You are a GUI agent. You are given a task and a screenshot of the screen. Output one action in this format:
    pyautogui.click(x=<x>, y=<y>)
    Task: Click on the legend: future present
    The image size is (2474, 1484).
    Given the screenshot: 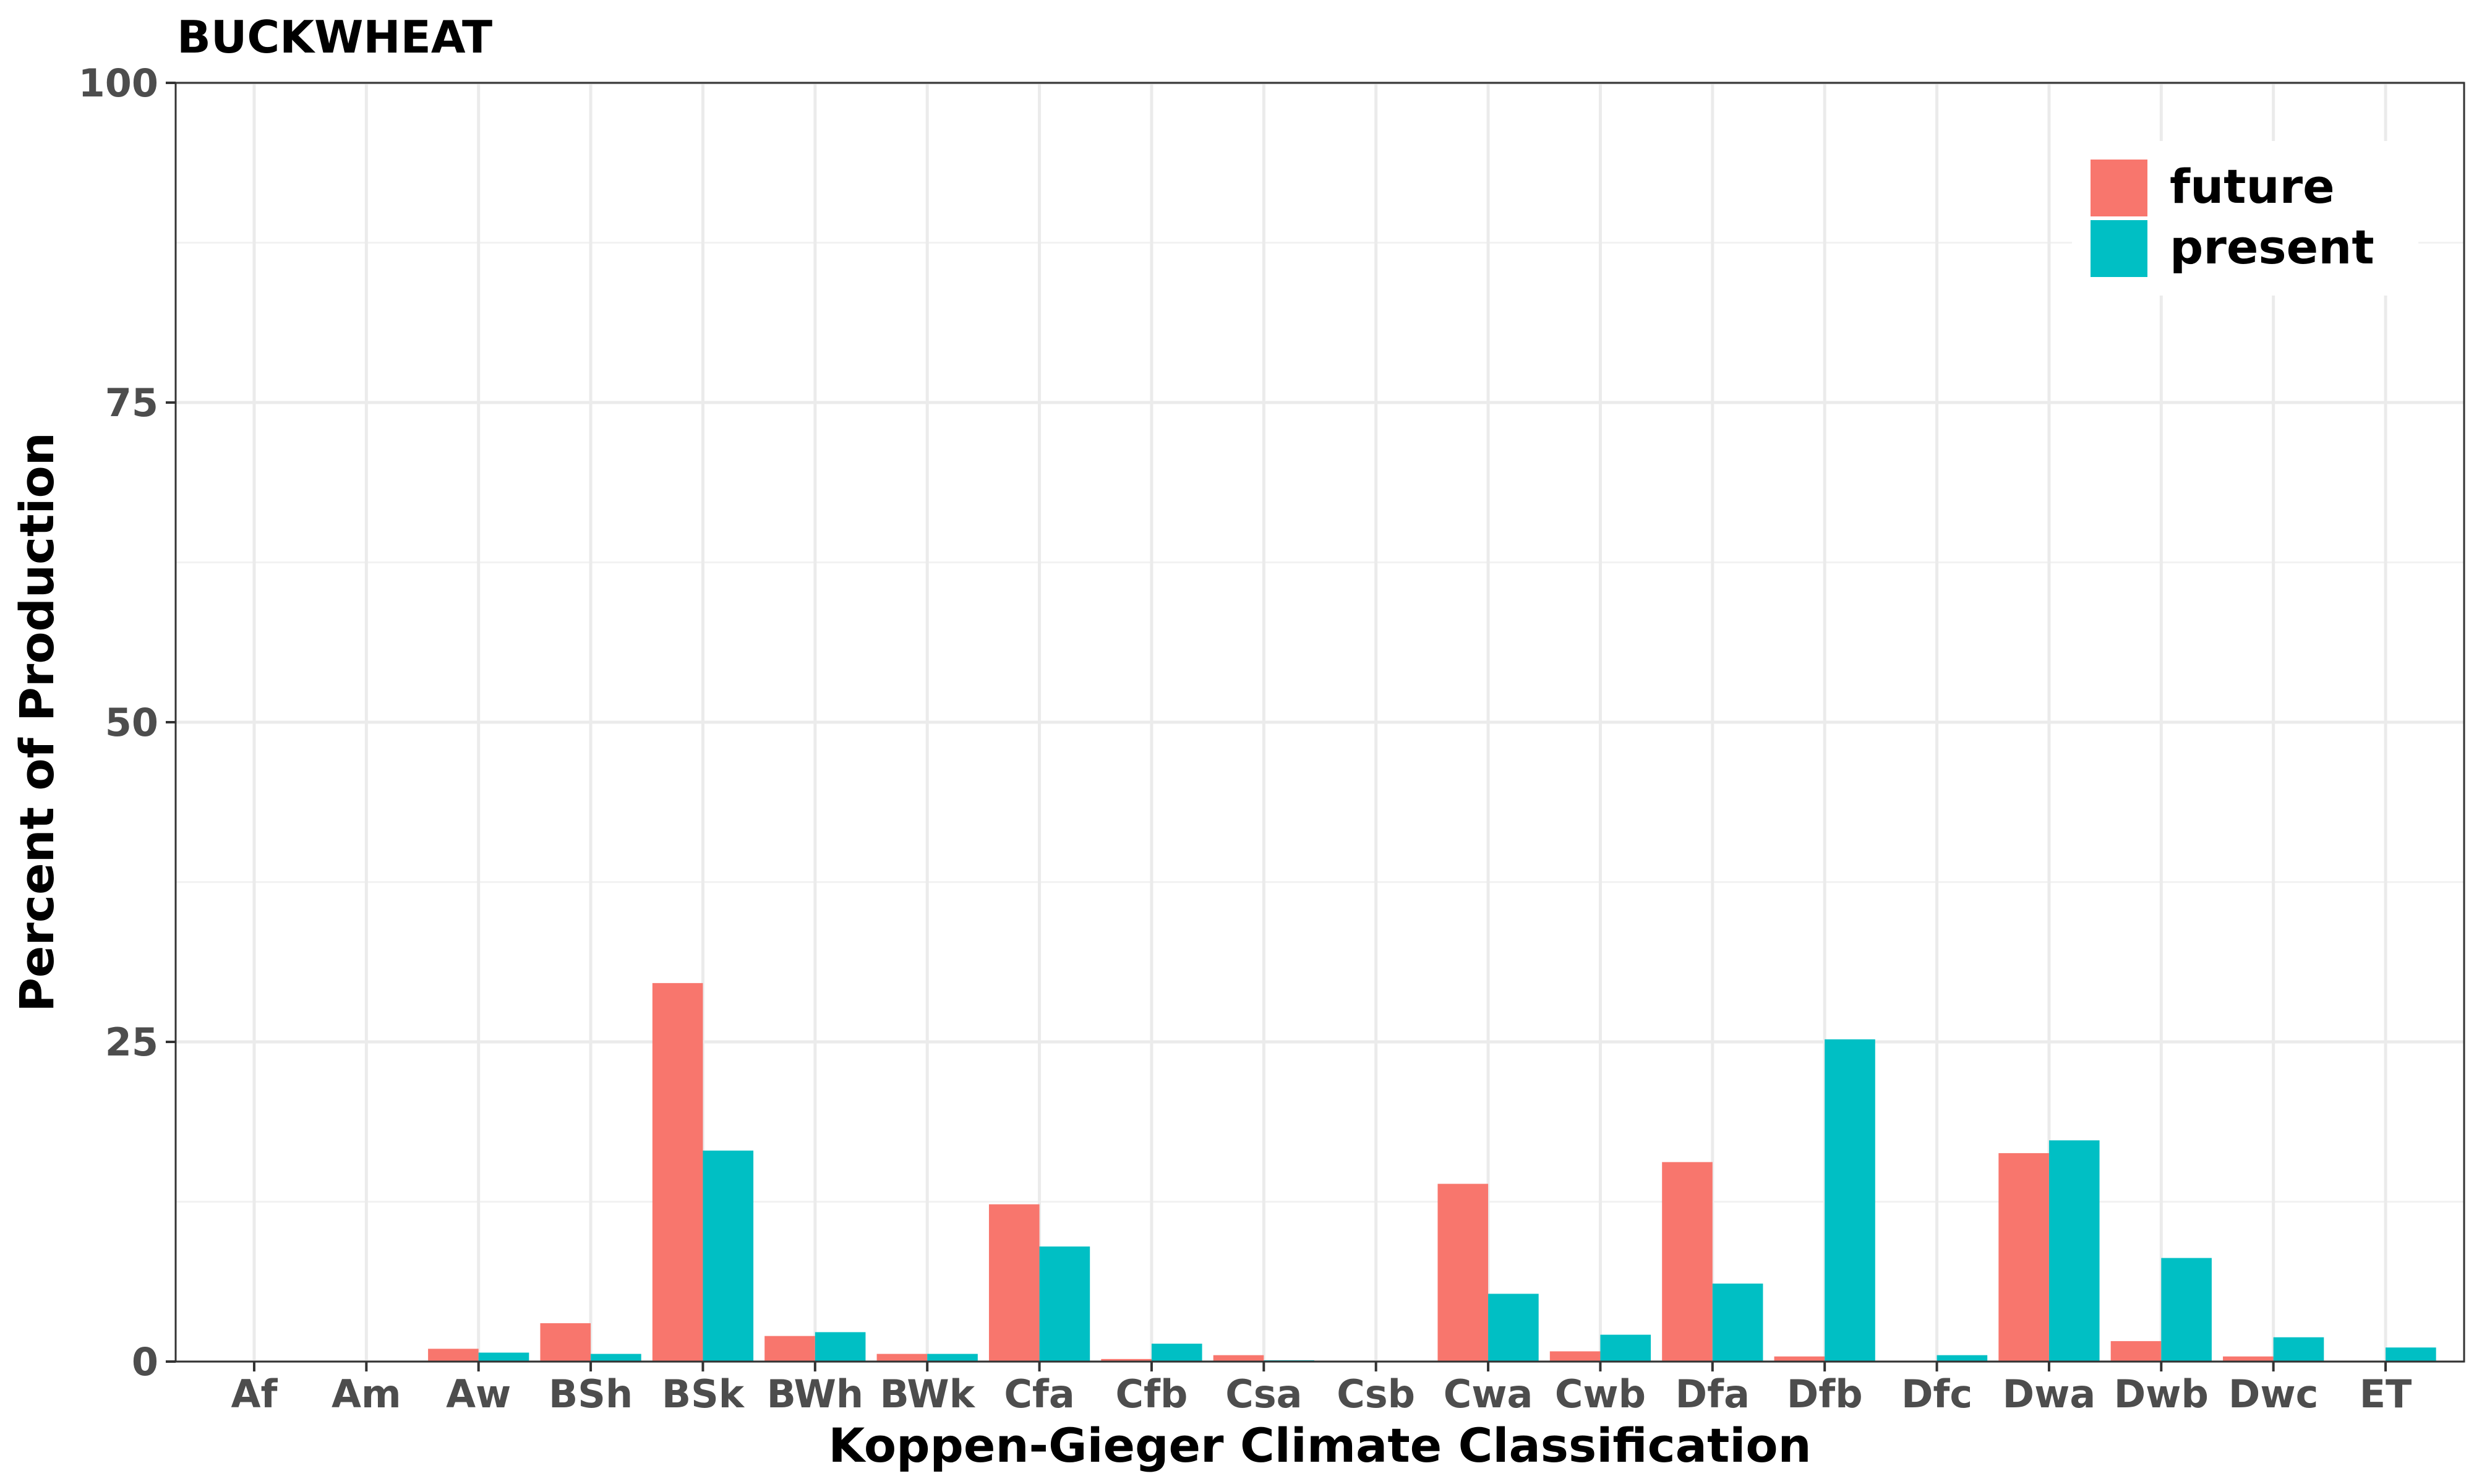 What is the action you would take?
    pyautogui.click(x=2245, y=218)
    